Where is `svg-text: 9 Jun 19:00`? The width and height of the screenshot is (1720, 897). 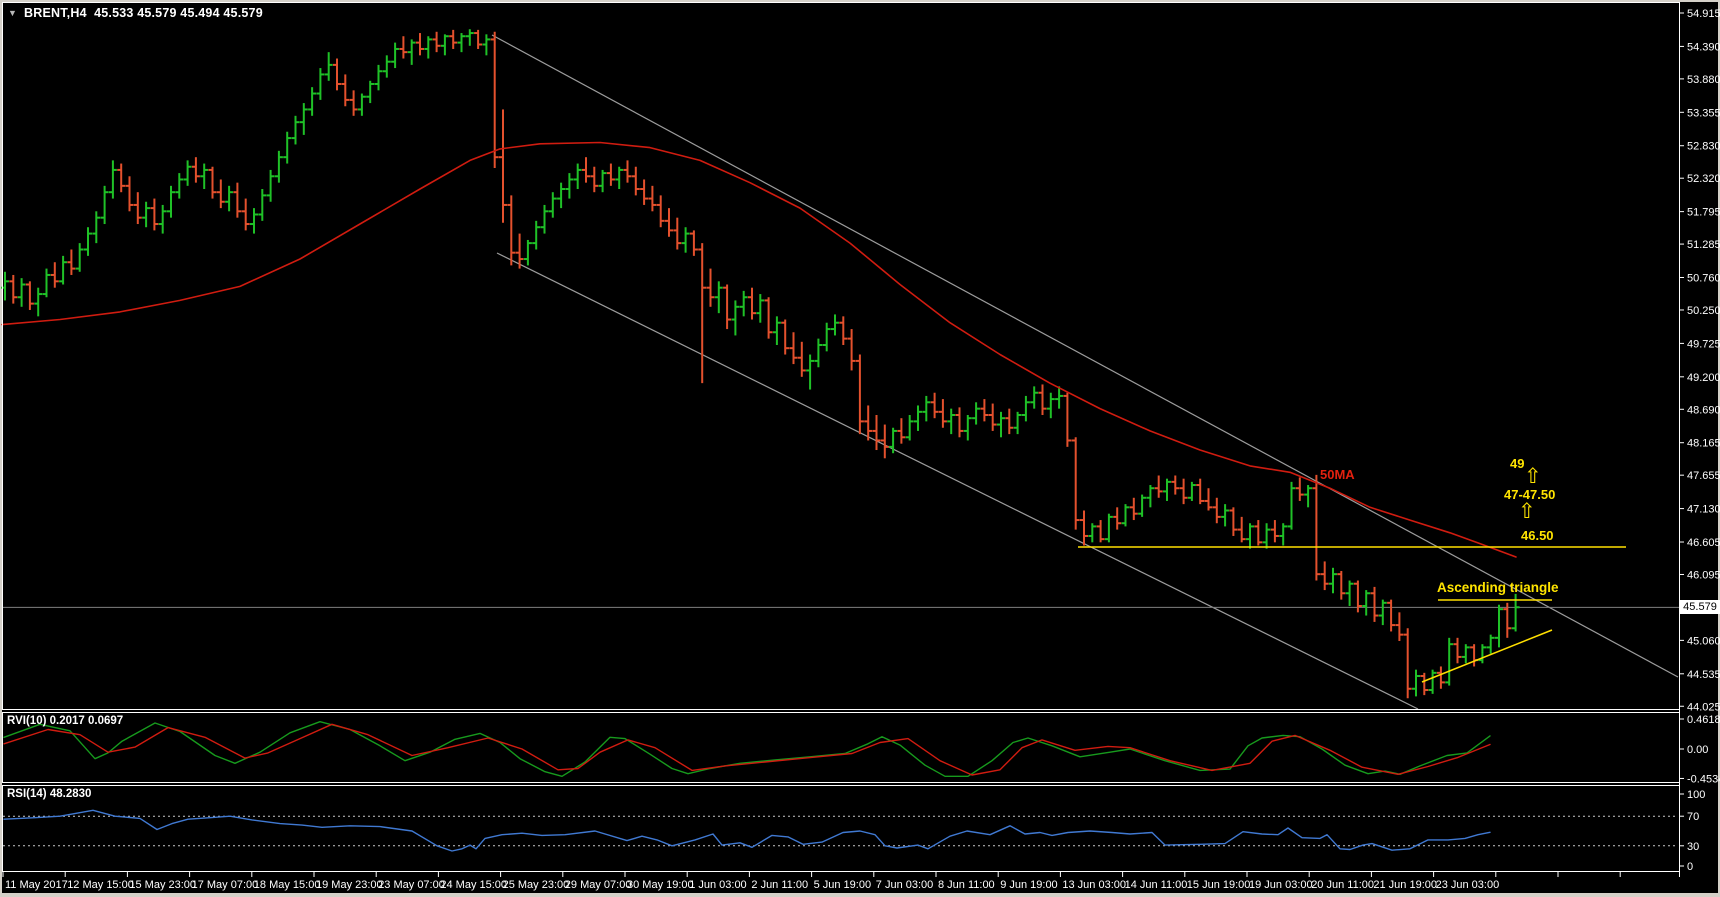 svg-text: 9 Jun 19:00 is located at coordinates (1028, 885).